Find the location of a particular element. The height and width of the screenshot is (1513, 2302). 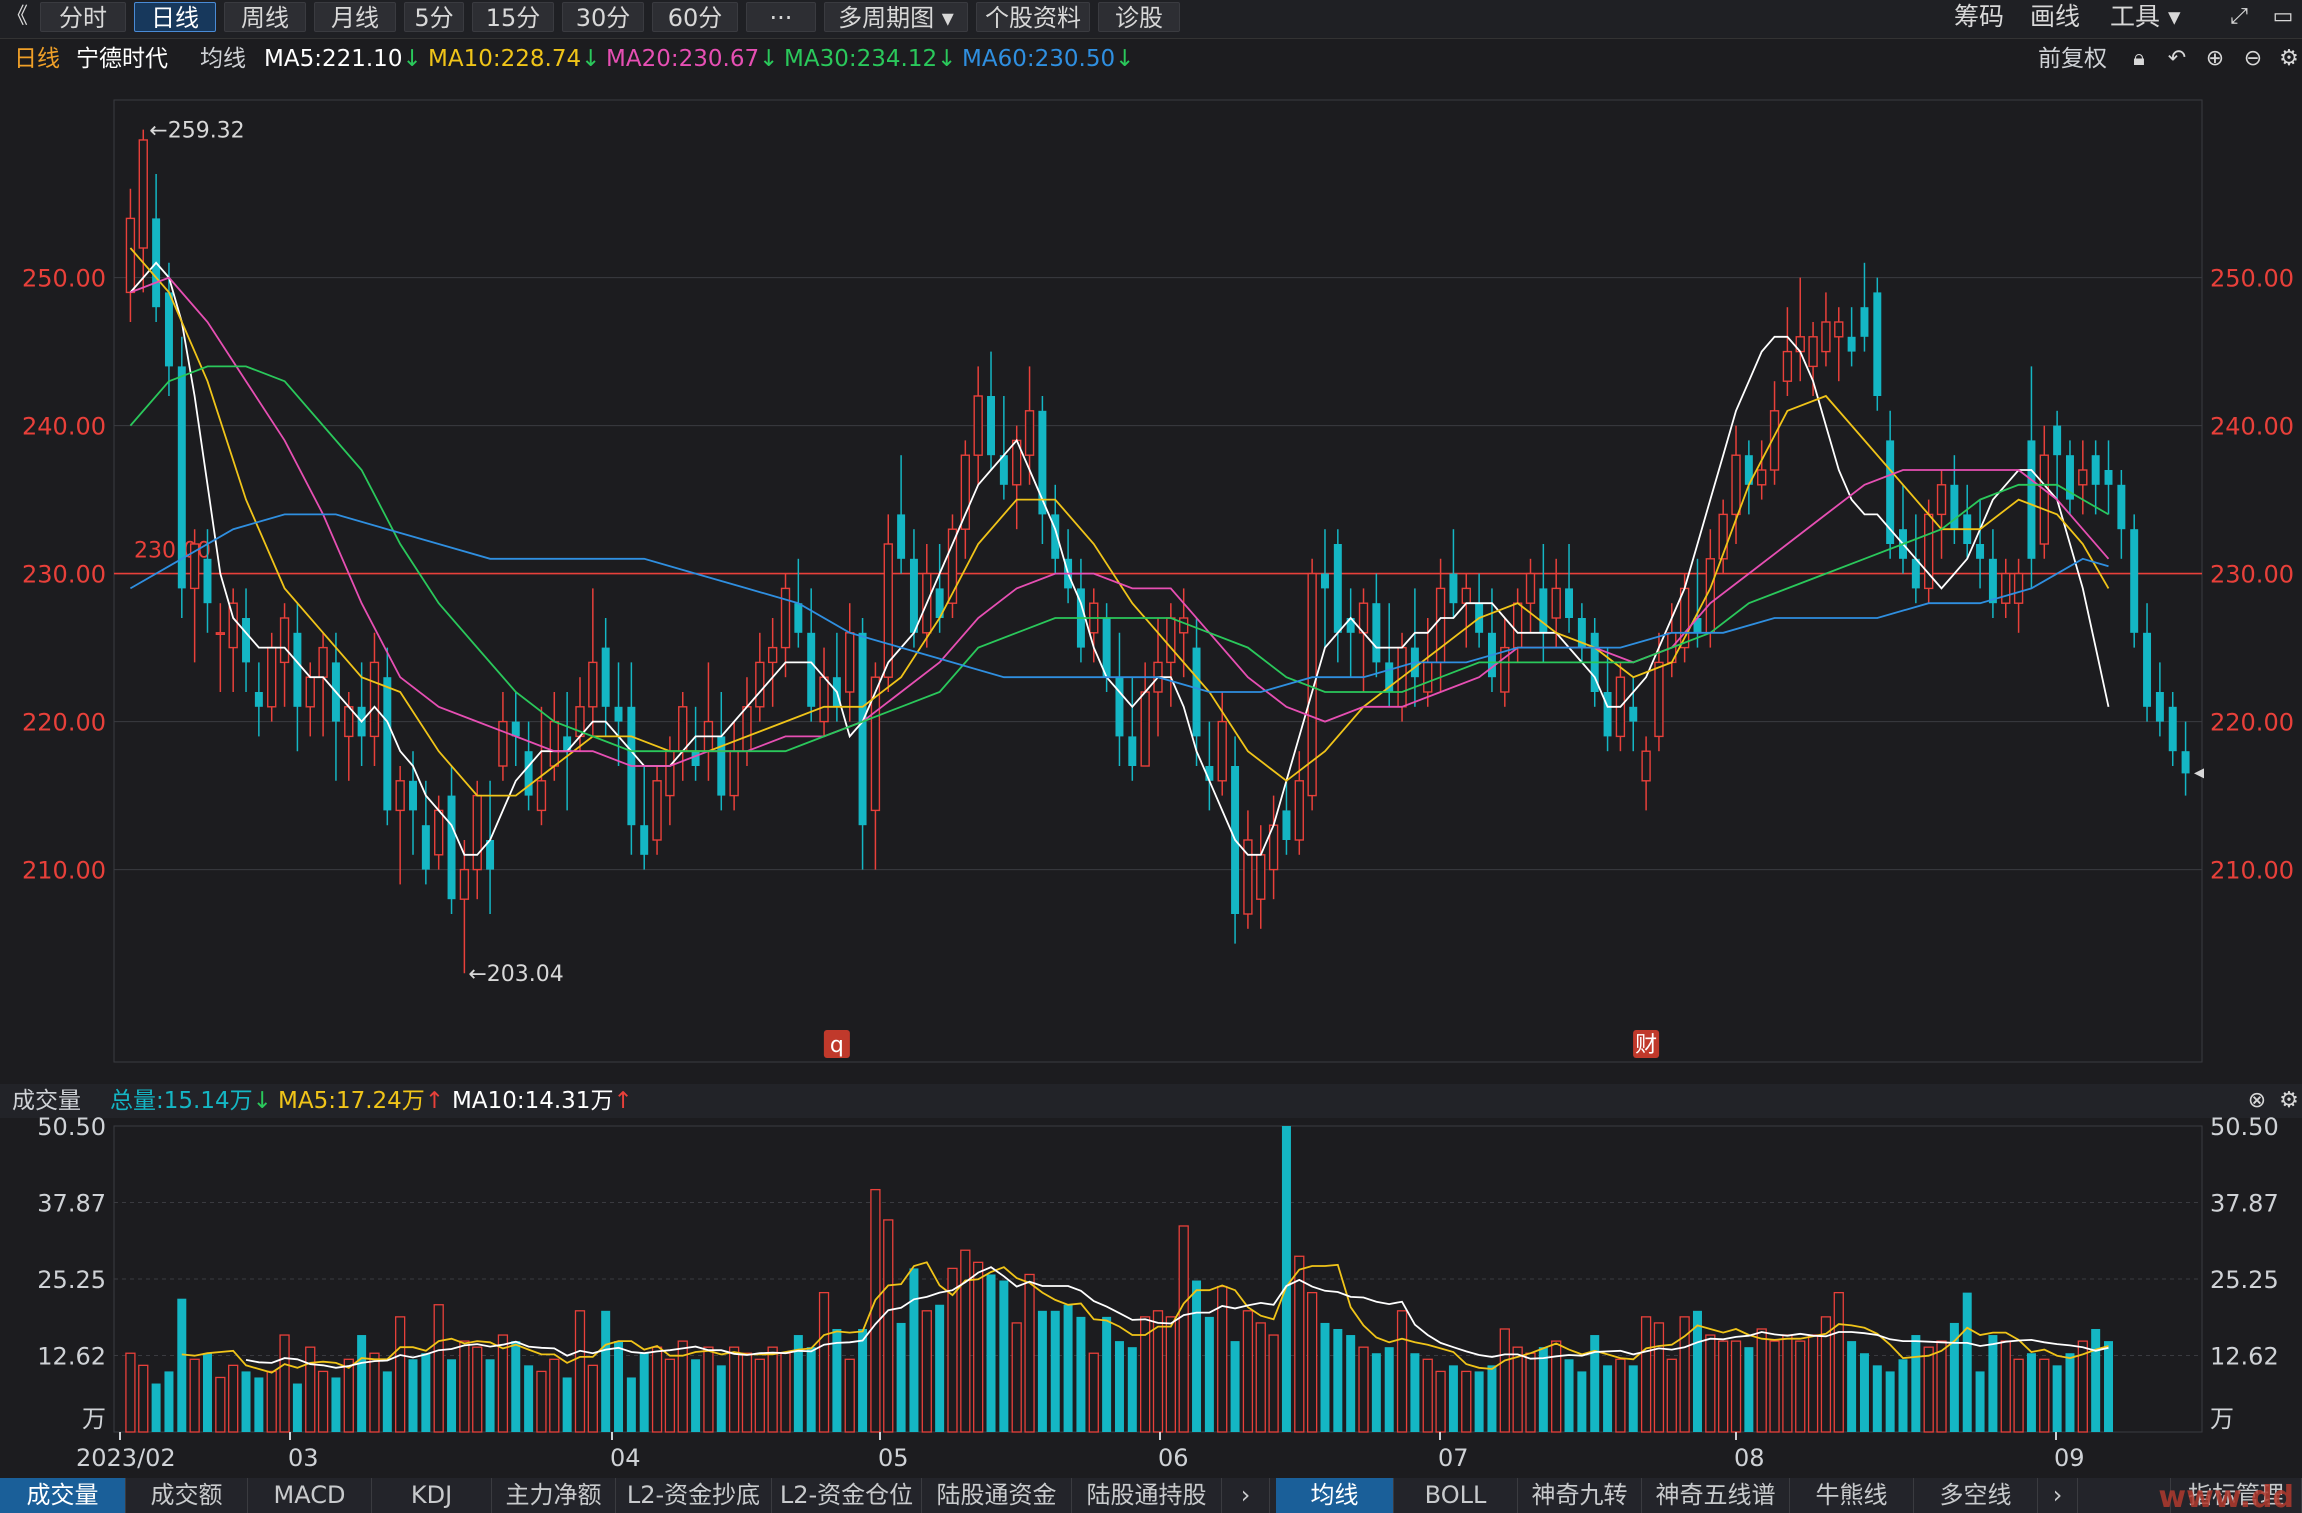

tab-magic-nine: 神奇九转 is located at coordinates (1580, 1495).